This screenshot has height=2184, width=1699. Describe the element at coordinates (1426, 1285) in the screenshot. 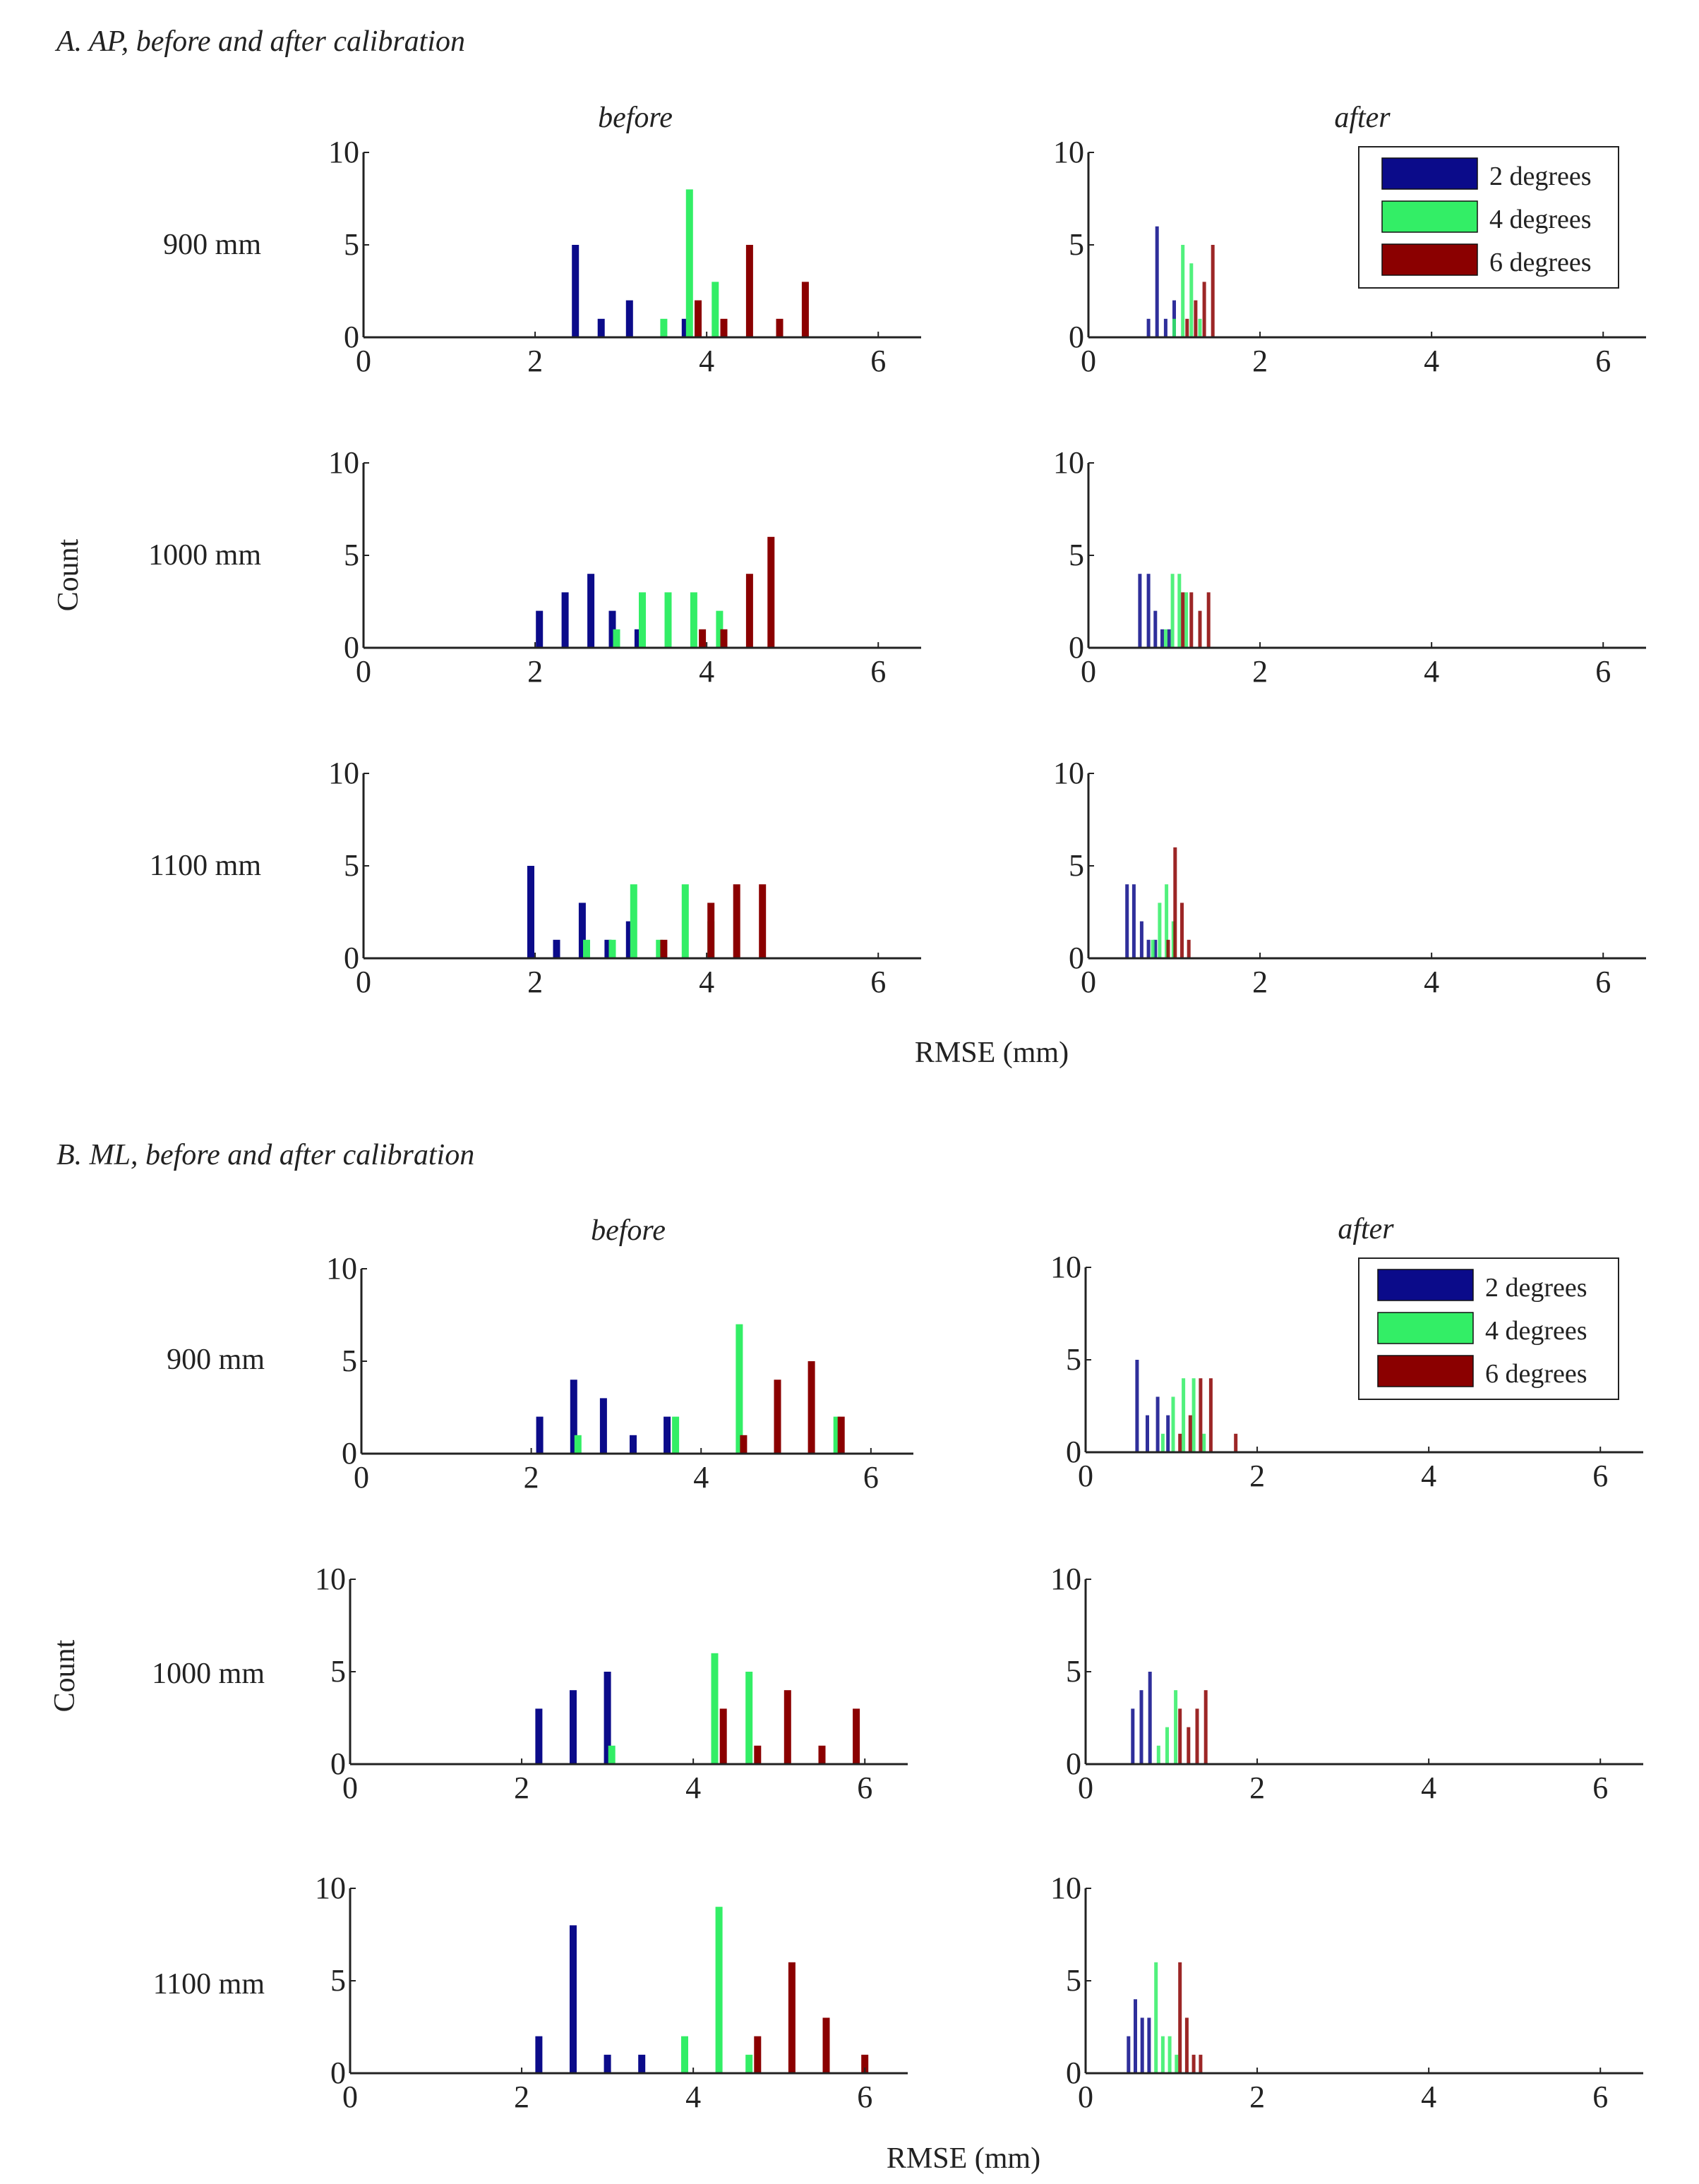

I see `legend-b-swatch-2deg` at that location.